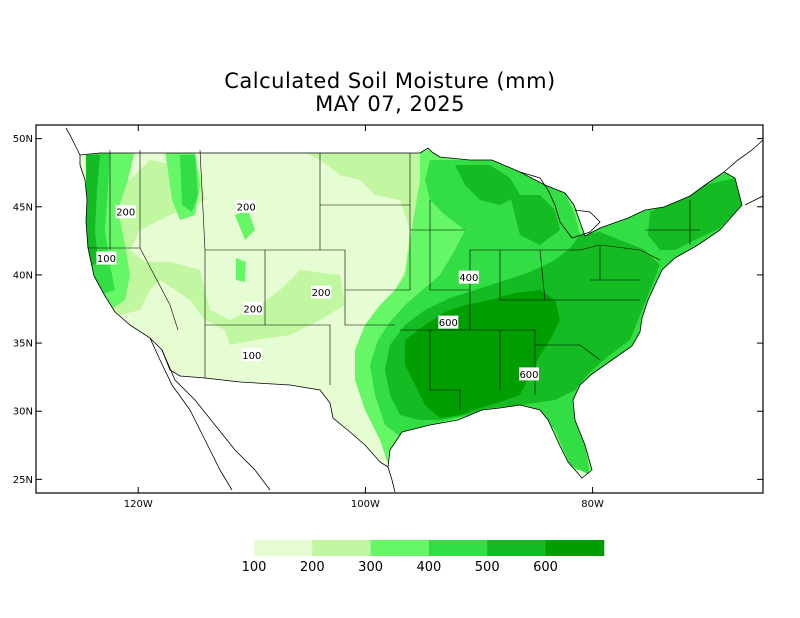  I want to click on legend: 100 200 300 400 500 600, so click(423, 557).